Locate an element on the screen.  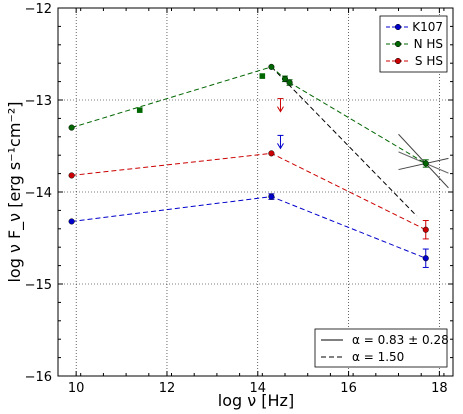
legend-fit-label: α = 1.50 is located at coordinates (378, 357).